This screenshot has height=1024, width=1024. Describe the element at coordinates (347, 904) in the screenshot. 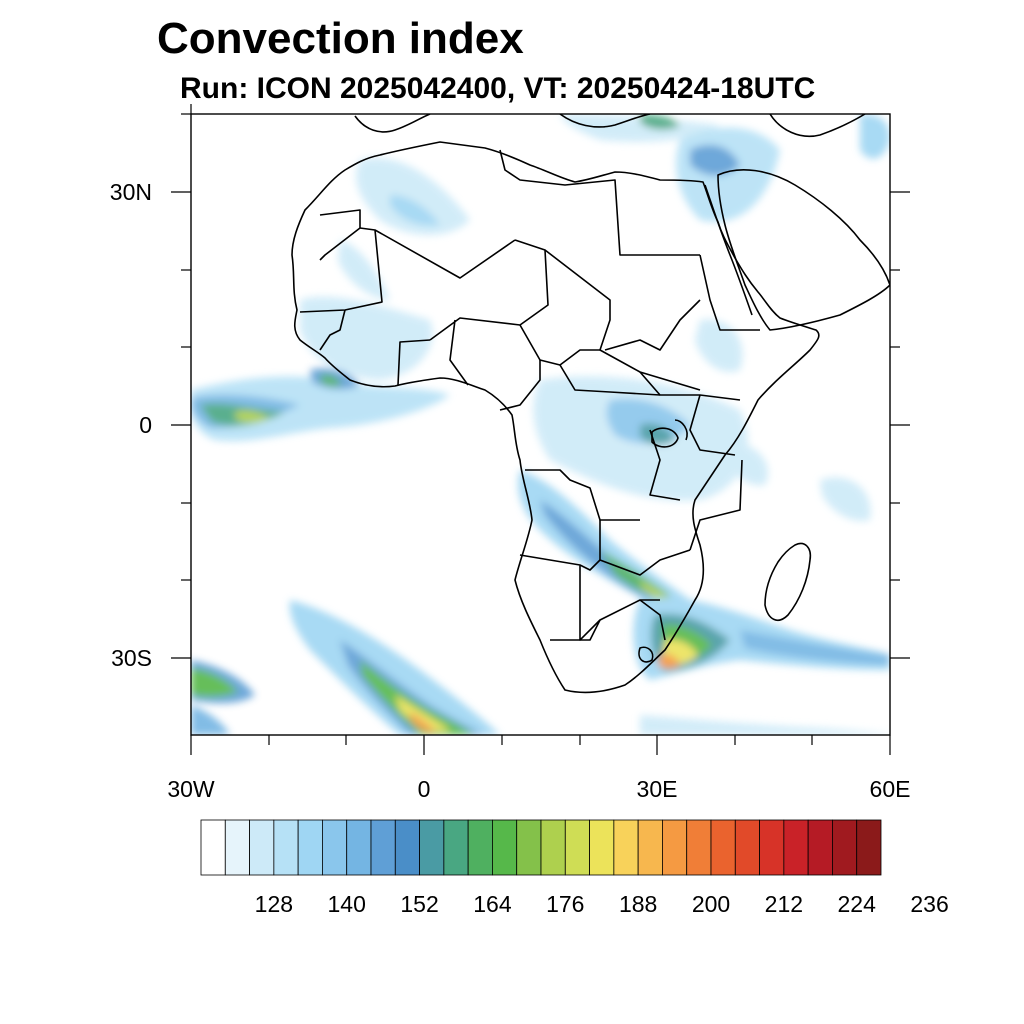

I see `colorbar-label: 140` at that location.